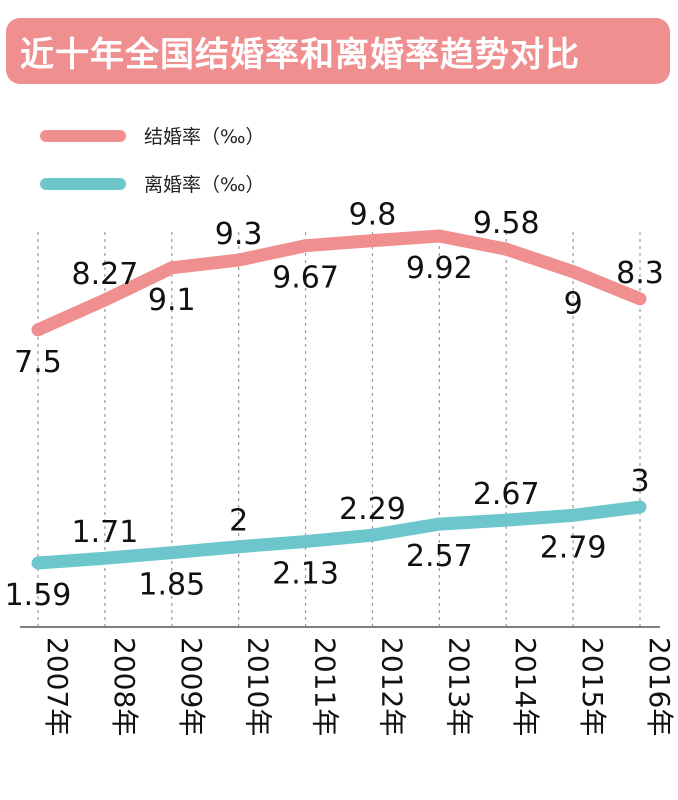  Describe the element at coordinates (659, 686) in the screenshot. I see `x-tick-label-9: 2016年` at that location.